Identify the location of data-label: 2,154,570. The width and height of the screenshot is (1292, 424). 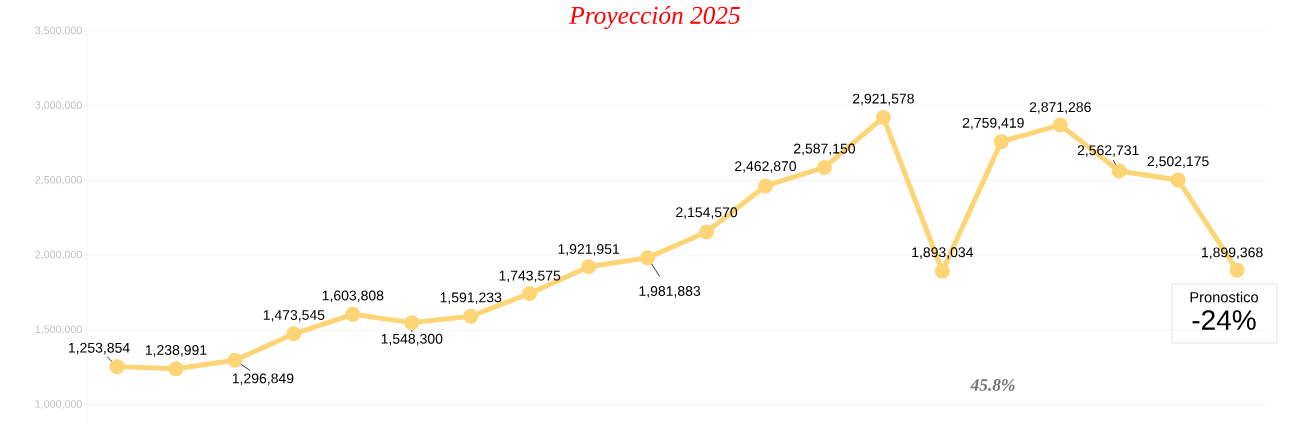
(707, 213).